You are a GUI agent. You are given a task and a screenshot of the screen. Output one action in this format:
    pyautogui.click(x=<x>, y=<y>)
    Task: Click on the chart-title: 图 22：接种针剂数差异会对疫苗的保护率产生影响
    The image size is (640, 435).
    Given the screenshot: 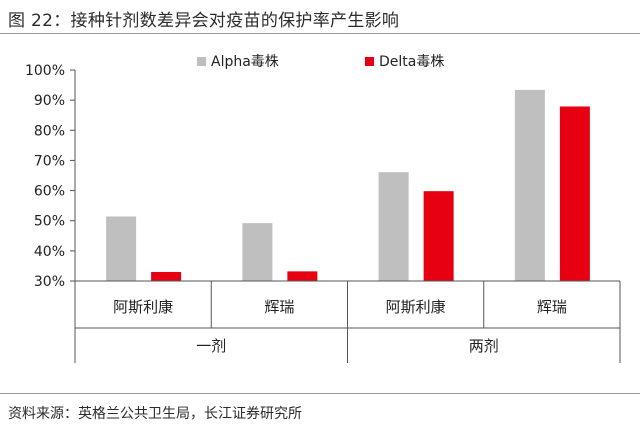 What is the action you would take?
    pyautogui.click(x=204, y=21)
    